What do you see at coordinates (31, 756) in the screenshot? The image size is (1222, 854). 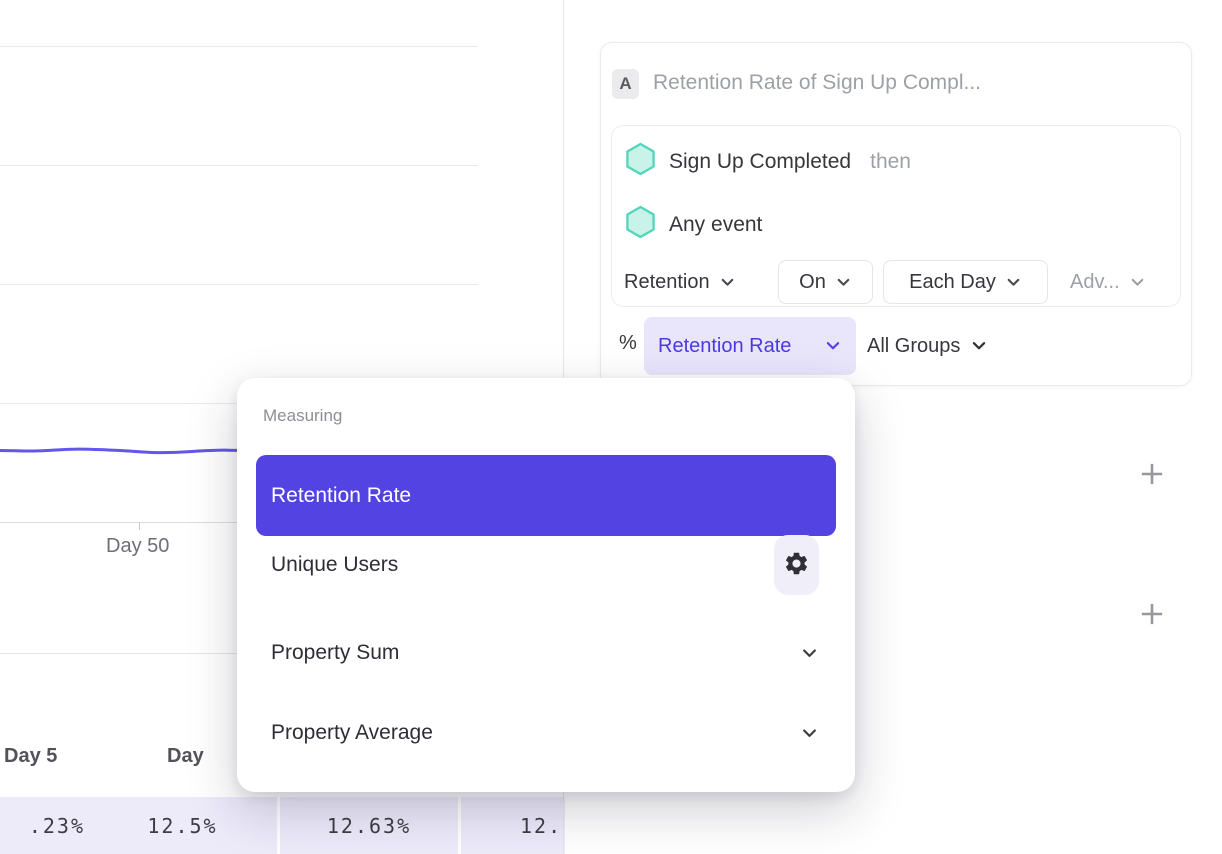 I see `table-header-day5: Day 5` at bounding box center [31, 756].